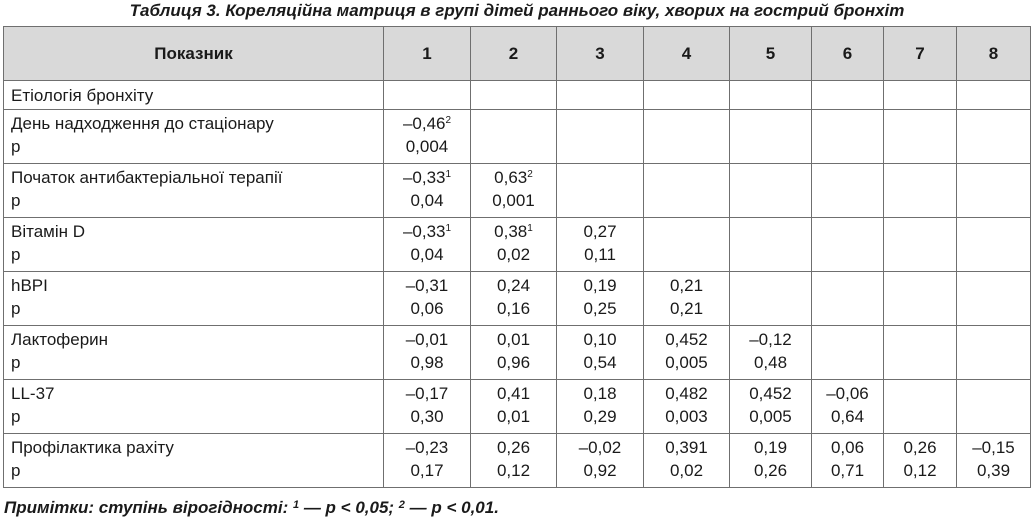 The width and height of the screenshot is (1034, 523). What do you see at coordinates (193, 95) in the screenshot?
I see `row-label-cell: Етіологія бронхіту` at bounding box center [193, 95].